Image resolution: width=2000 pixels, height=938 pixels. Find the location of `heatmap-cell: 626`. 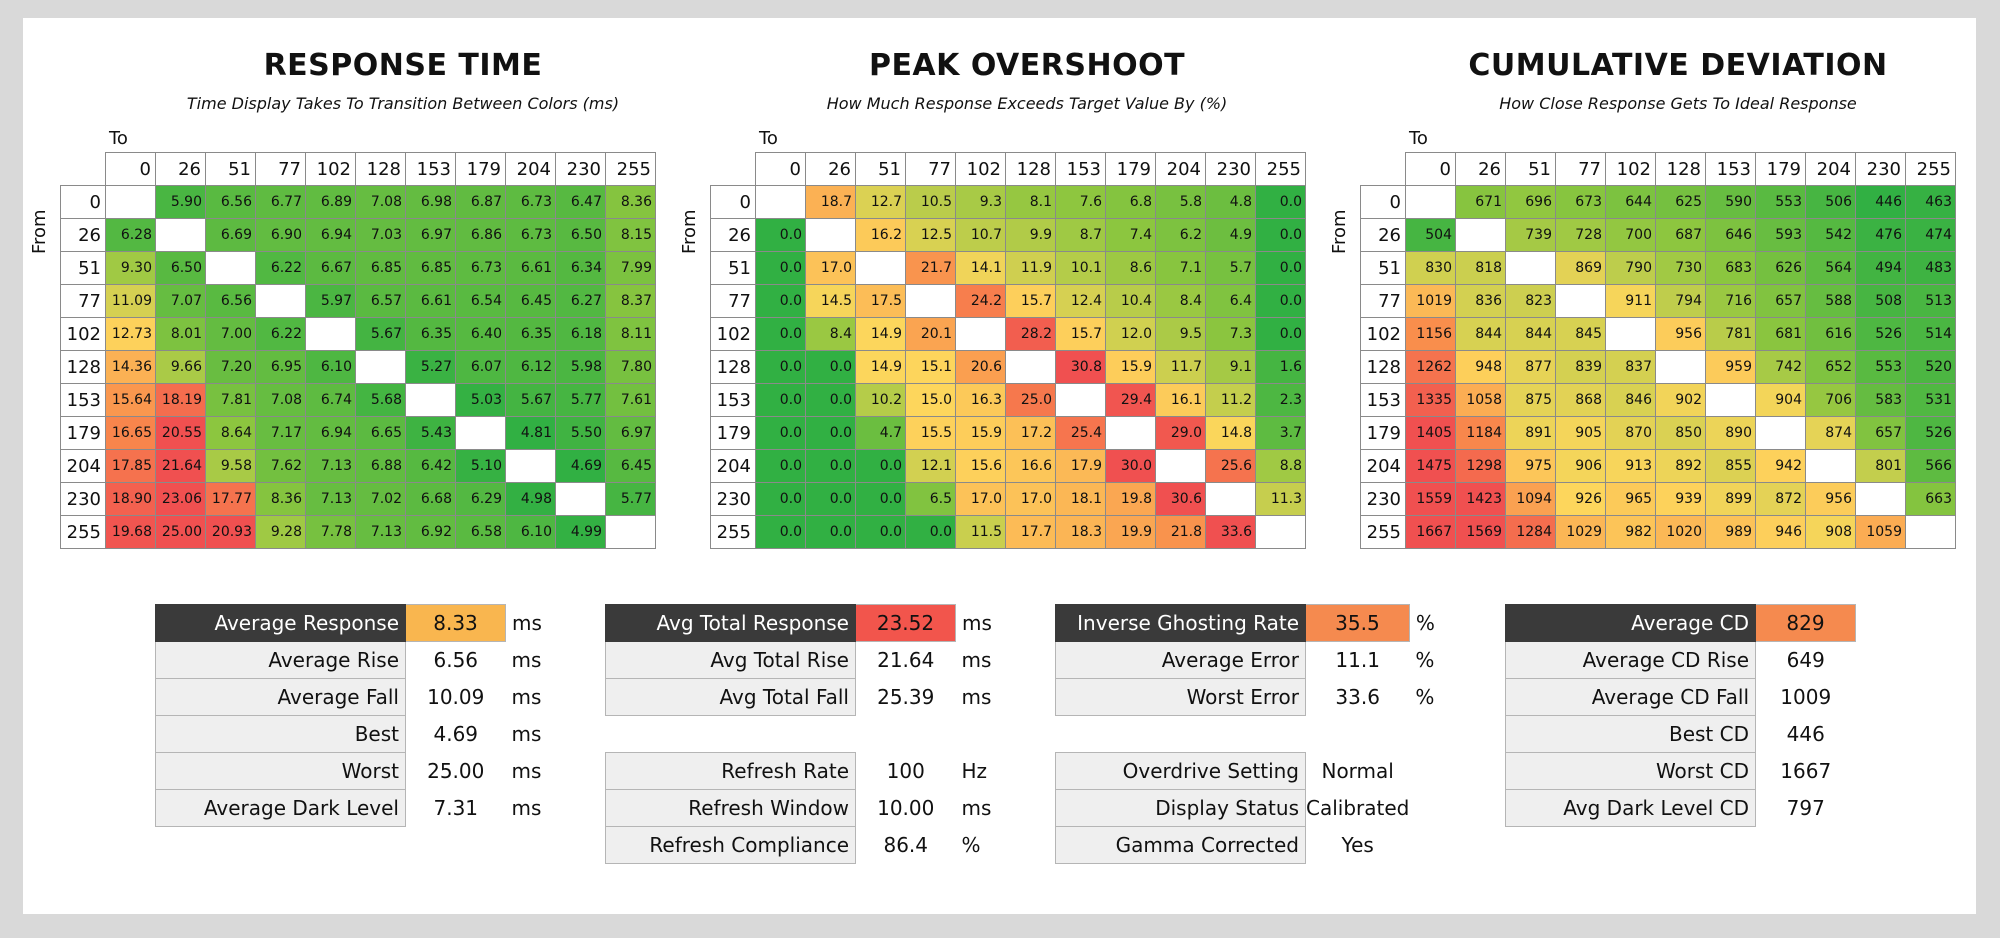

heatmap-cell: 626 is located at coordinates (1780, 268).